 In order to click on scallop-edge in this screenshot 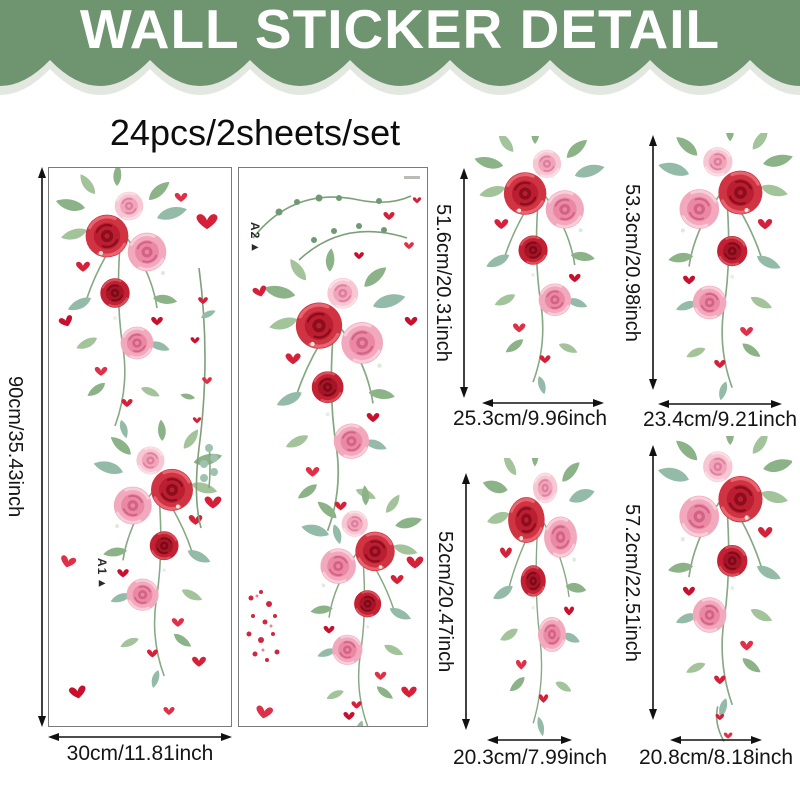, I will do `click(400, 75)`.